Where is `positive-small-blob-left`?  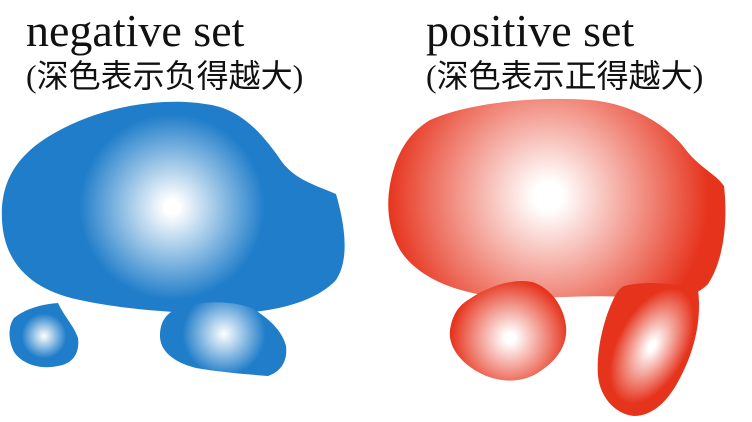 positive-small-blob-left is located at coordinates (508, 330).